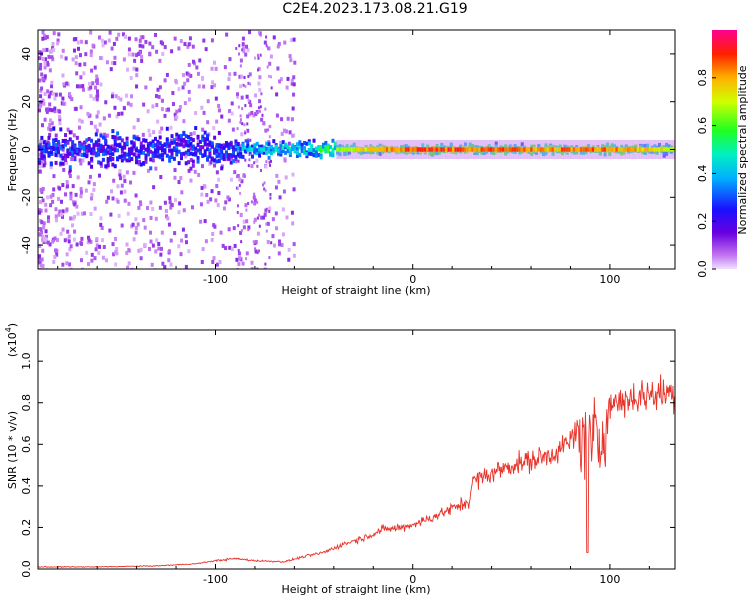 This screenshot has width=750, height=600. Describe the element at coordinates (26, 528) in the screenshot. I see `y-tick-label: 0.2` at that location.